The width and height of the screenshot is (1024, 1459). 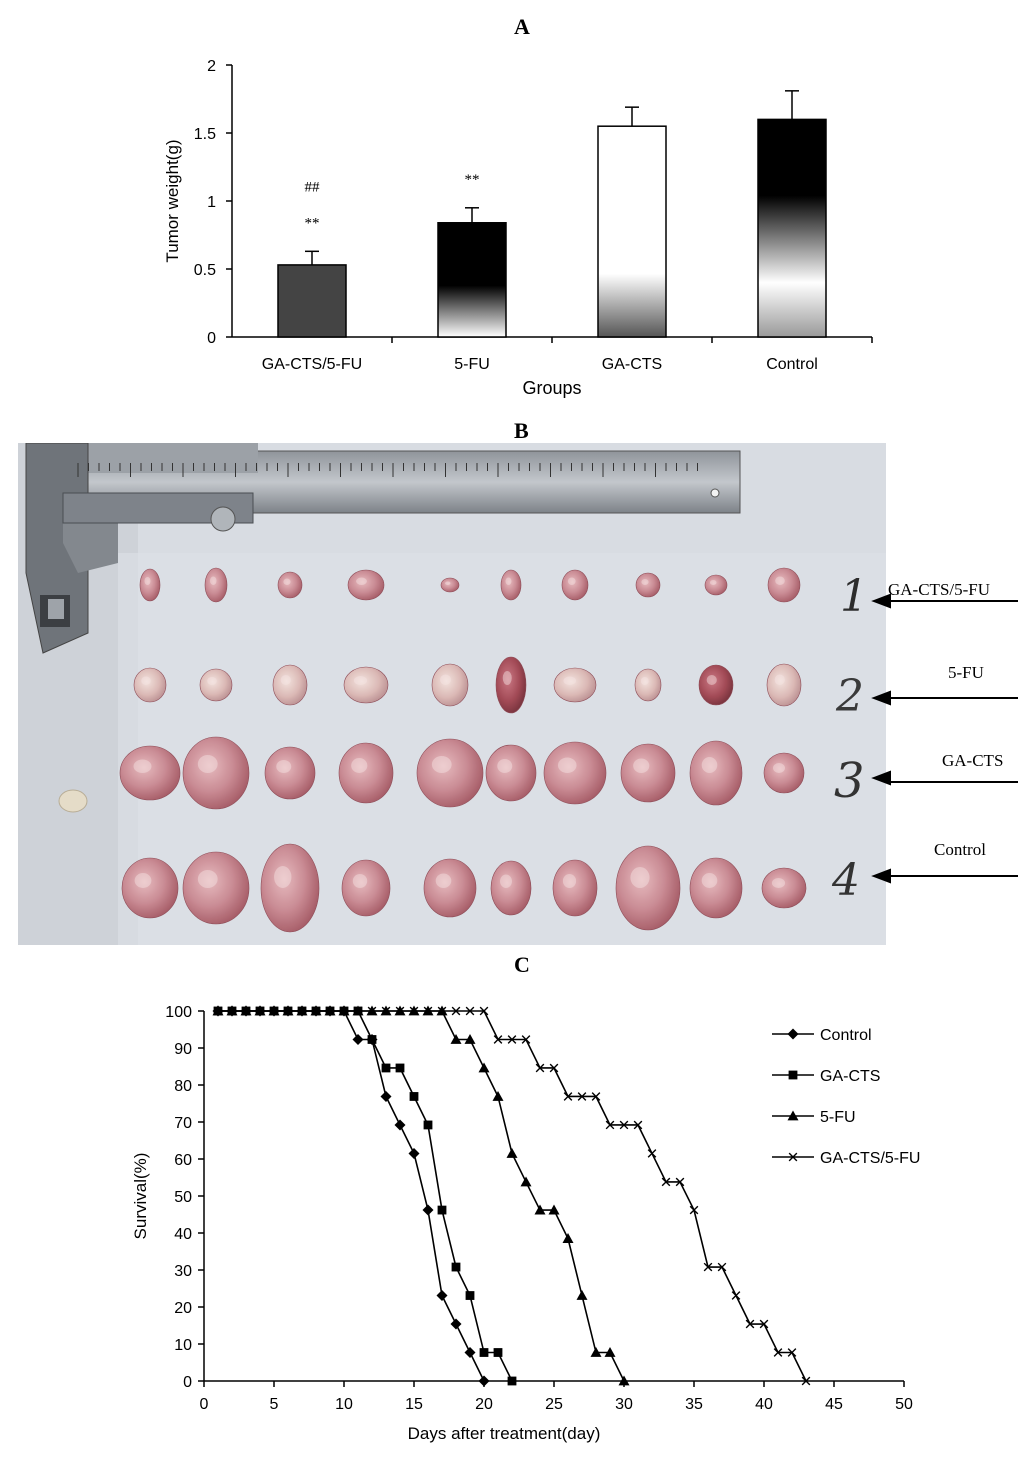 What do you see at coordinates (850, 1076) in the screenshot?
I see `legend-label: GA-CTS` at bounding box center [850, 1076].